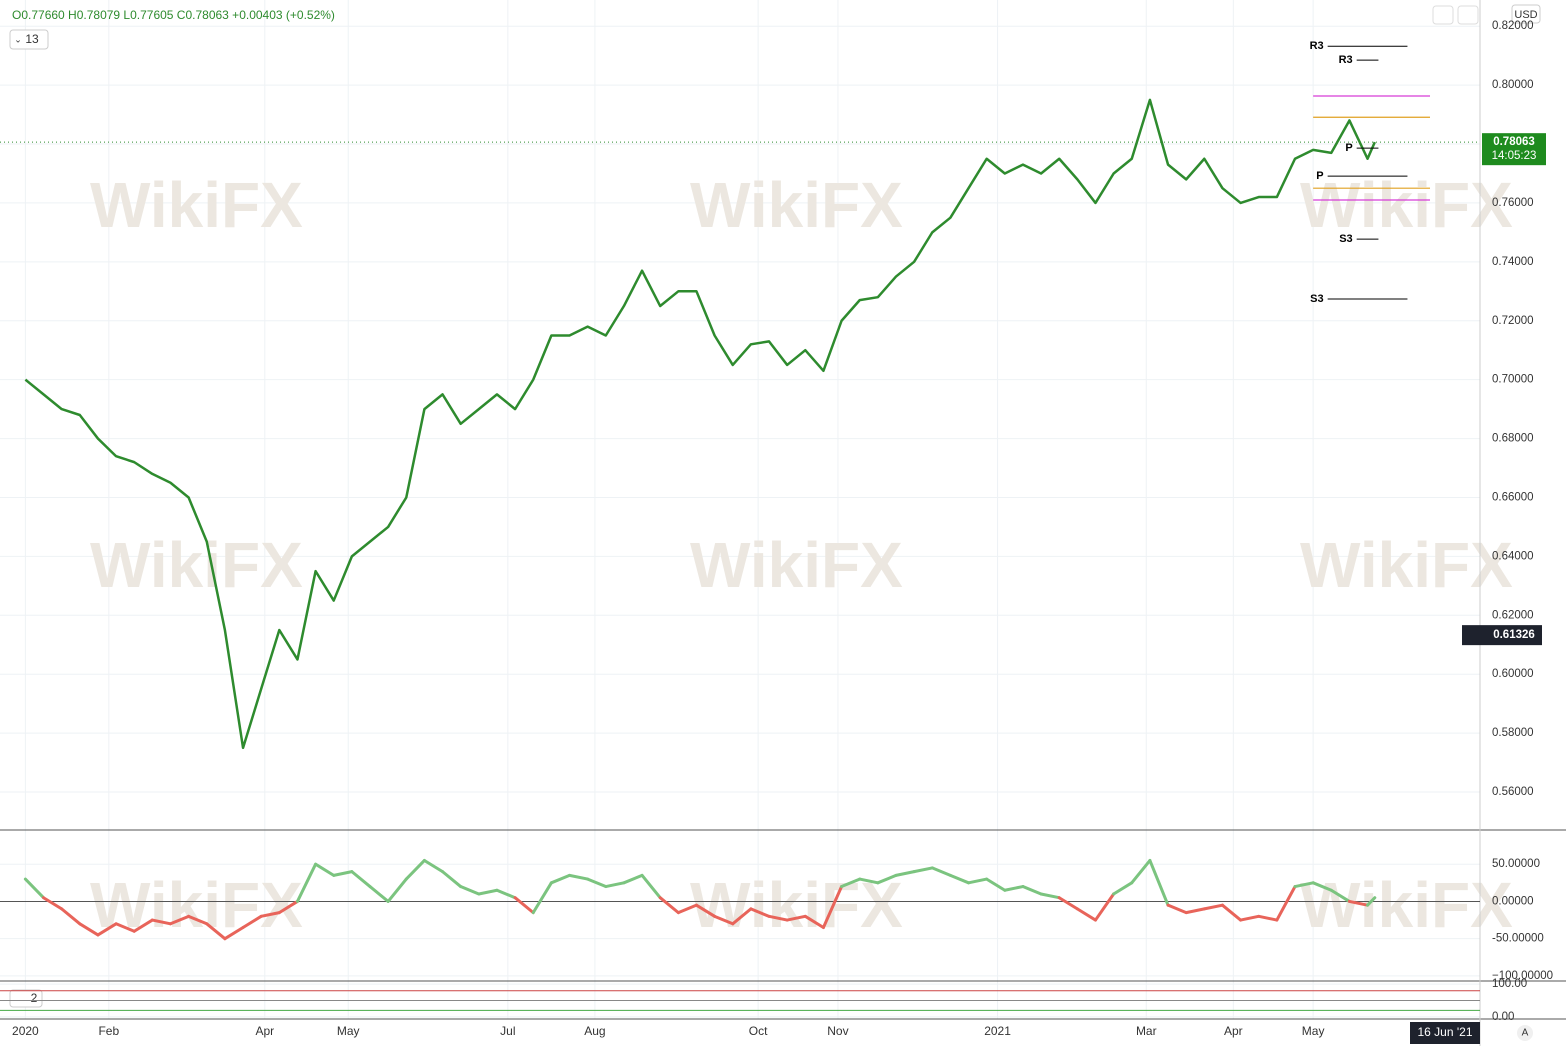 Image resolution: width=1566 pixels, height=1051 pixels. Describe the element at coordinates (18, 39) in the screenshot. I see `chevron: ⌄` at that location.